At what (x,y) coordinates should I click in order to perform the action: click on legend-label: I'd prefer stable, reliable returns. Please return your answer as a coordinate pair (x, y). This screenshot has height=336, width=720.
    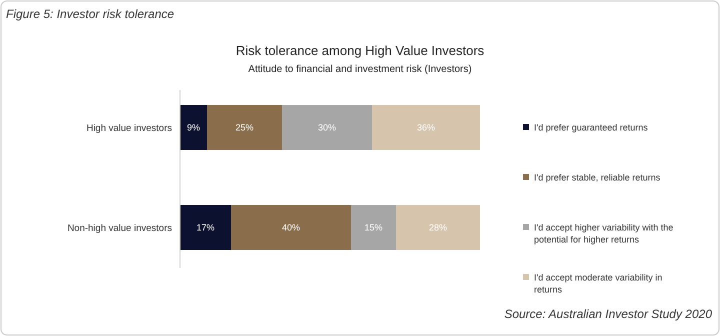
    Looking at the image, I should click on (597, 177).